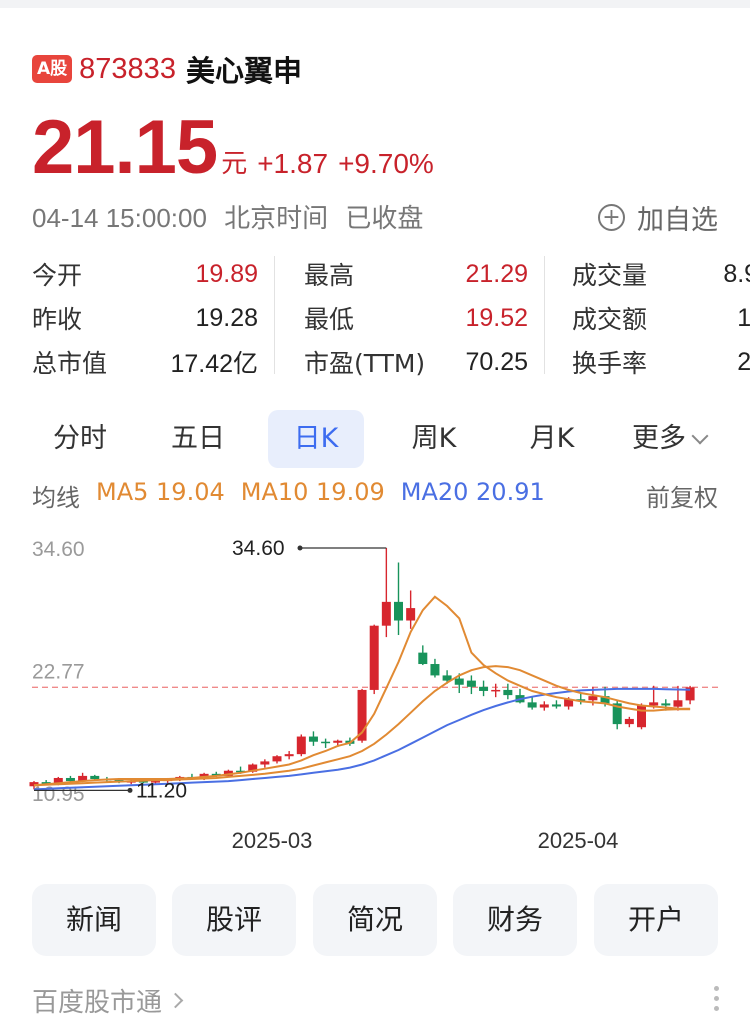  I want to click on quote-timezone: 北京时间, so click(276, 218).